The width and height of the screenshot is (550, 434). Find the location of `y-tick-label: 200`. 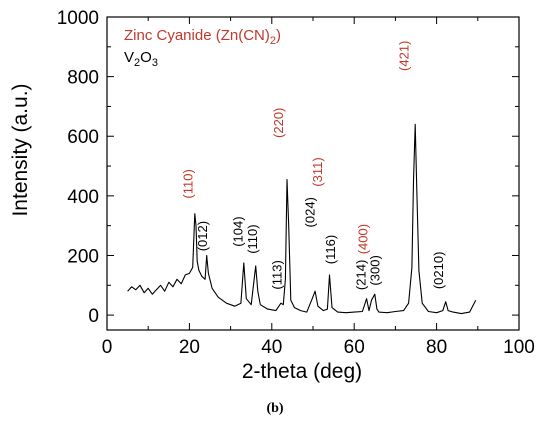

y-tick-label: 200 is located at coordinates (83, 256).